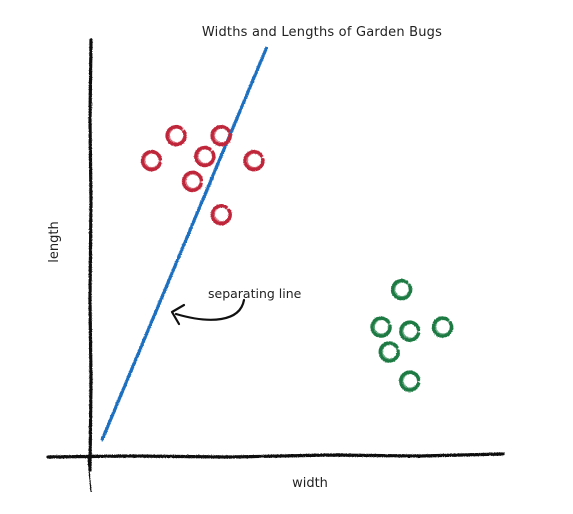 The height and width of the screenshot is (514, 573). I want to click on annotation-arrow, so click(210, 309).